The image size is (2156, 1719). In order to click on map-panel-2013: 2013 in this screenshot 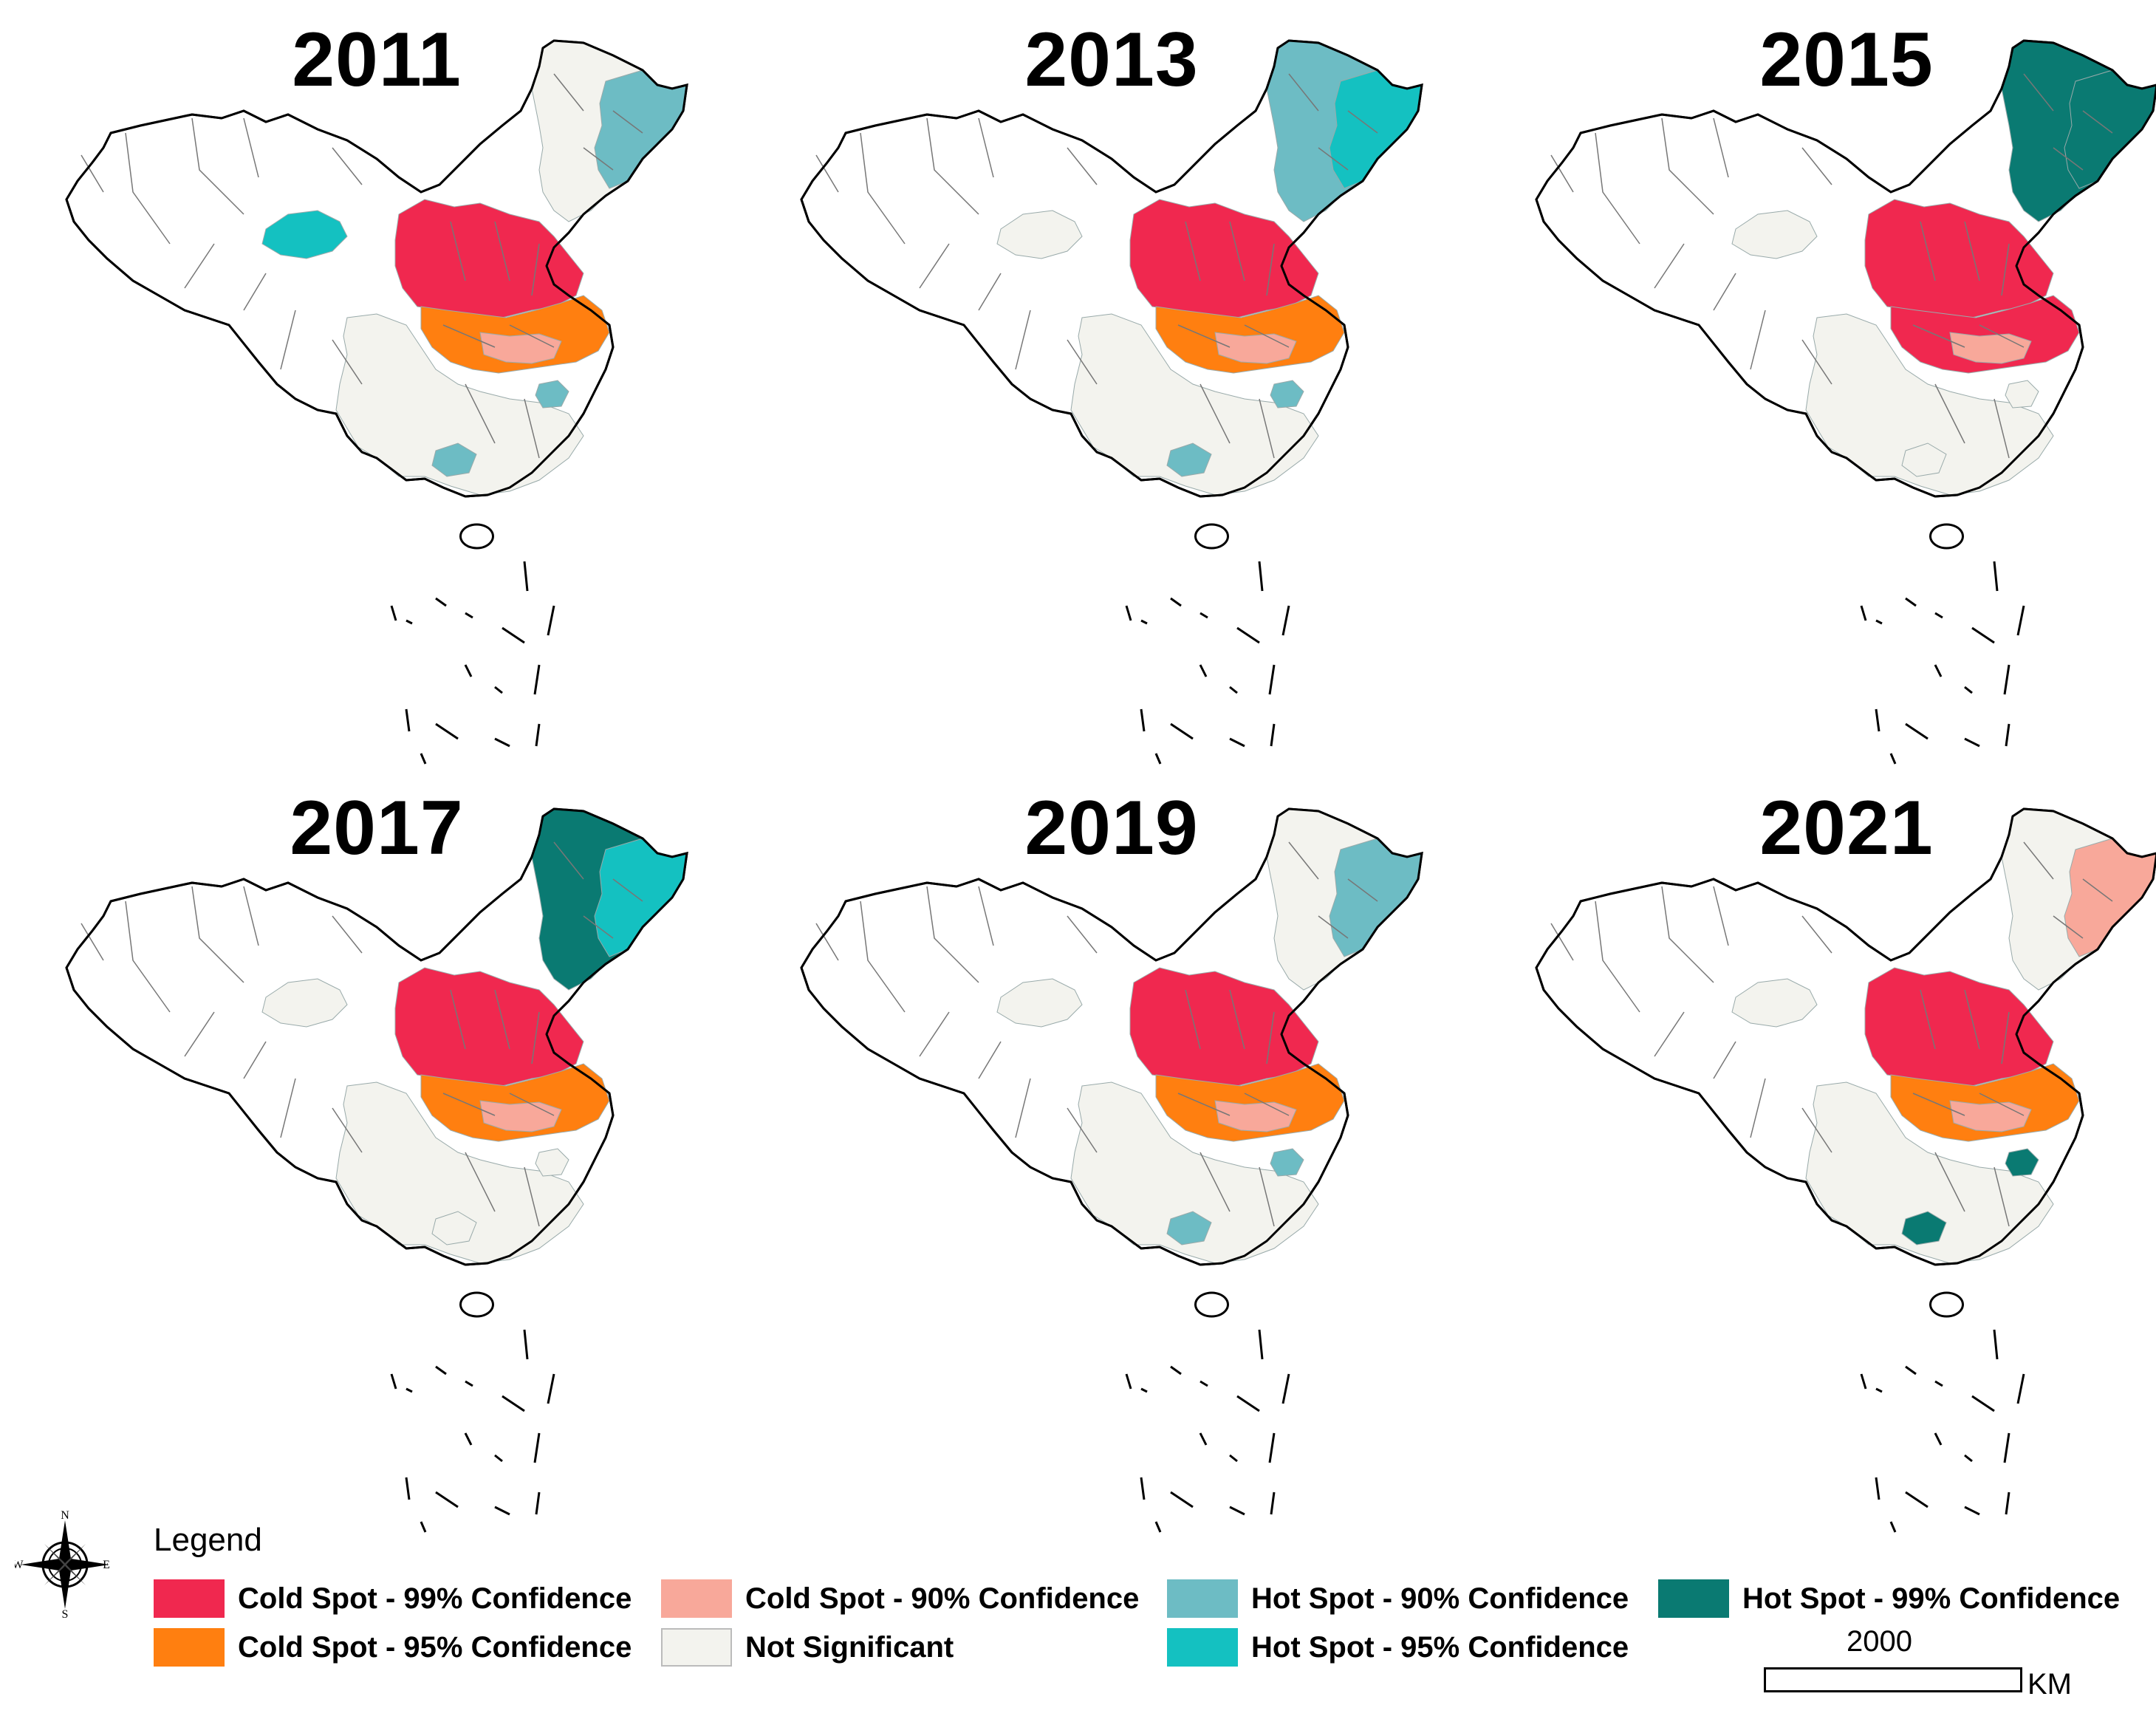, I will do `click(1111, 388)`.